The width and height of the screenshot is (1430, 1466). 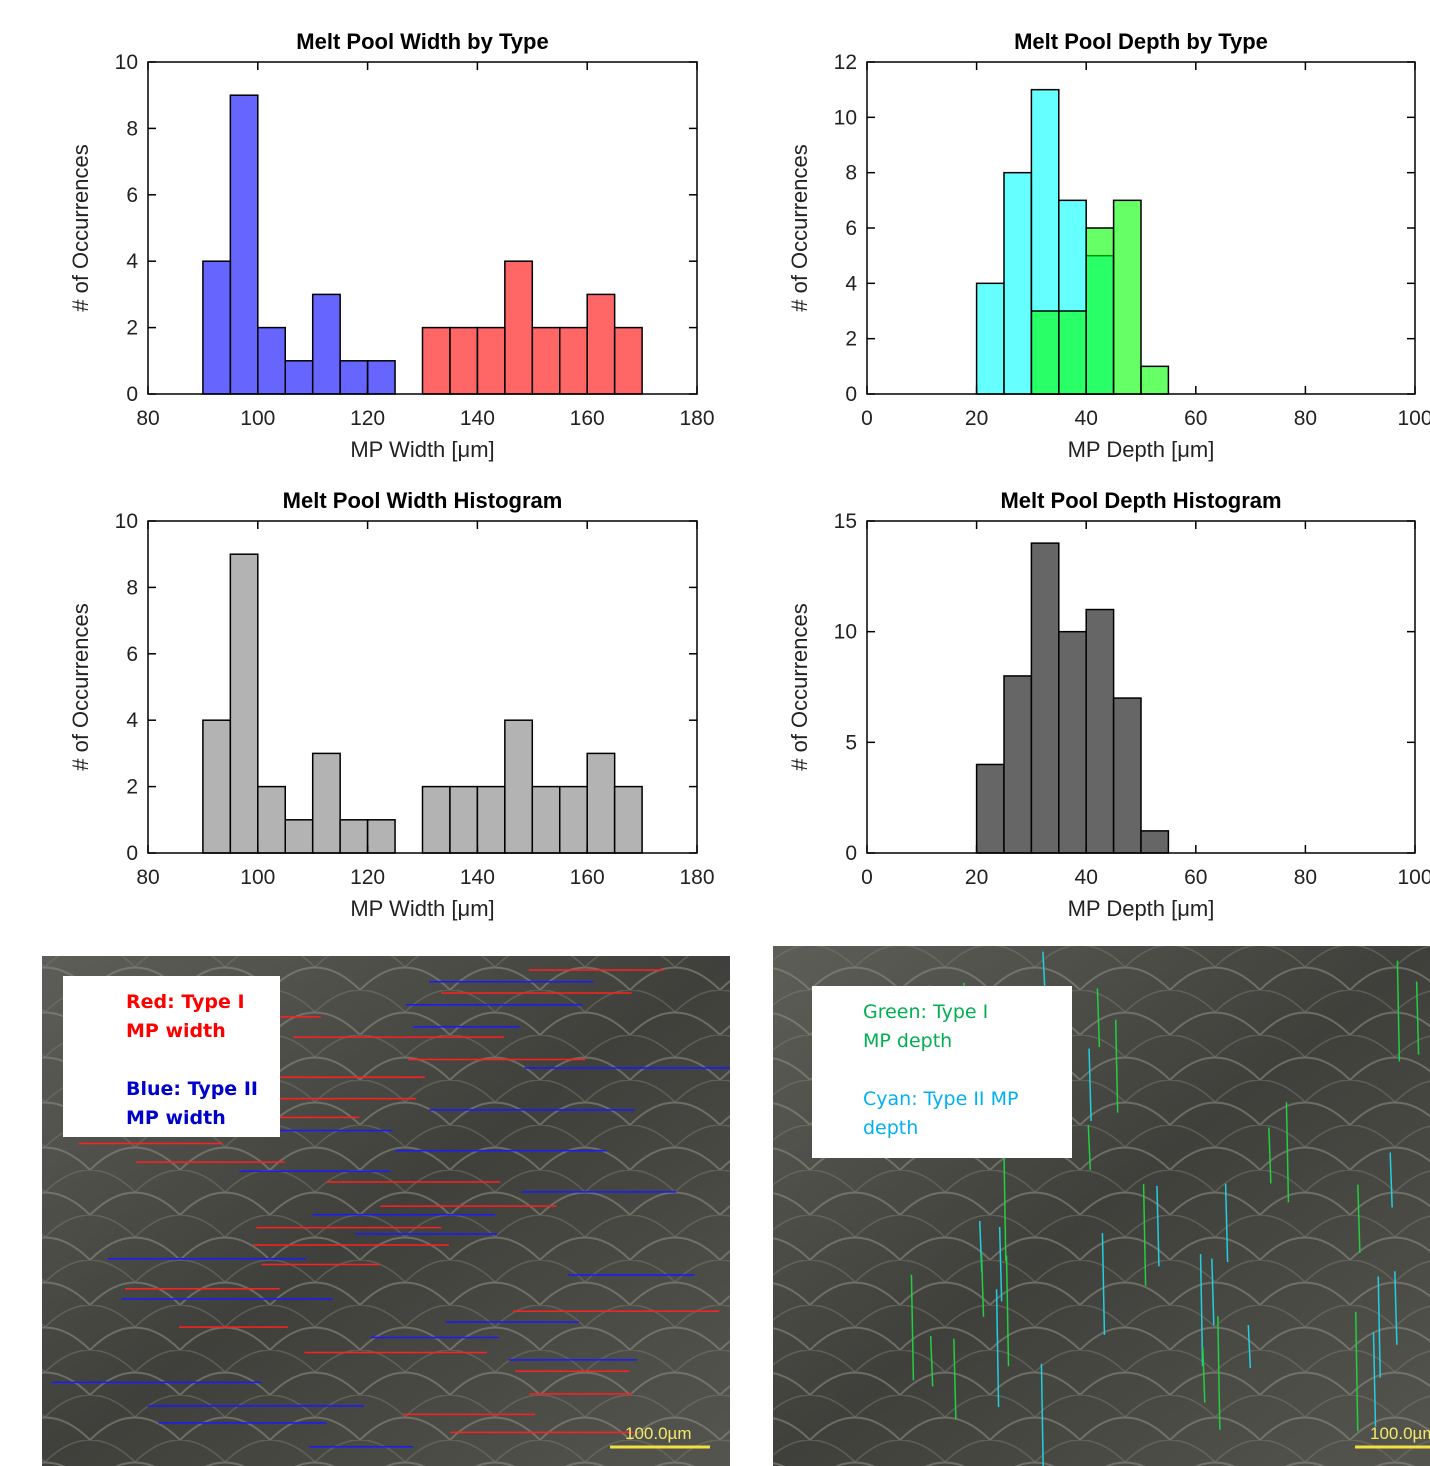 I want to click on y-tick-label: 15, so click(x=845, y=521).